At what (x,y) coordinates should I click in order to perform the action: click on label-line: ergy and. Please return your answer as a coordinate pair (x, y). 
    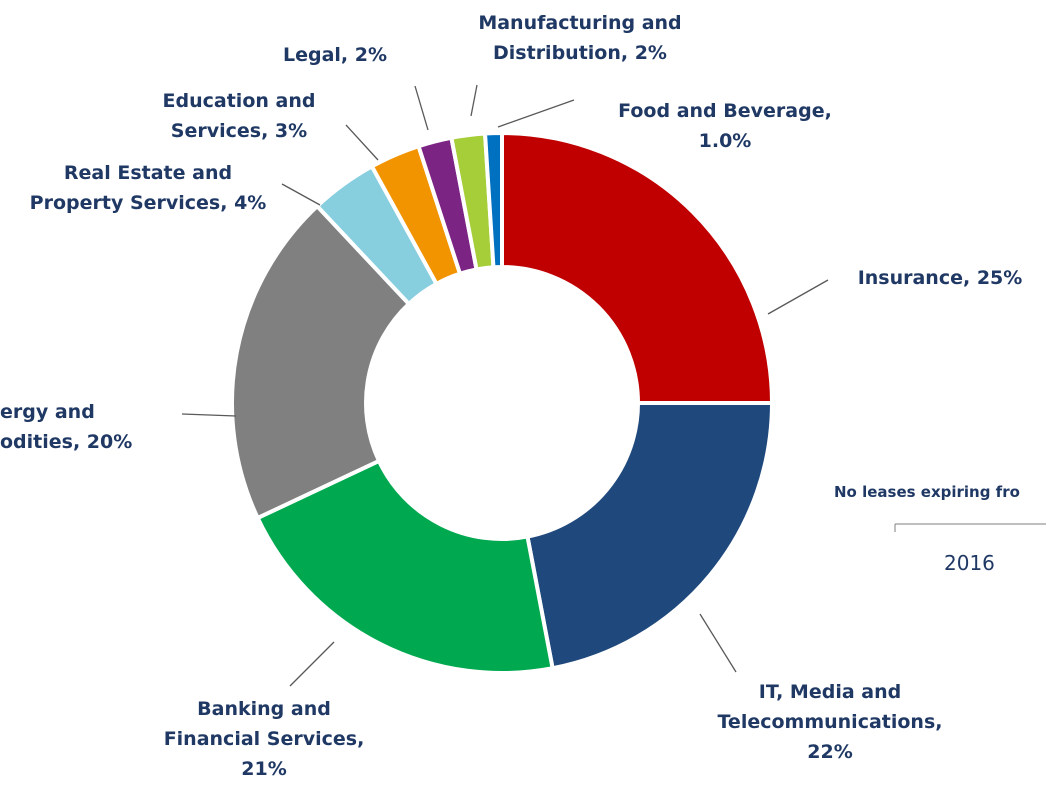
    Looking at the image, I should click on (47, 412).